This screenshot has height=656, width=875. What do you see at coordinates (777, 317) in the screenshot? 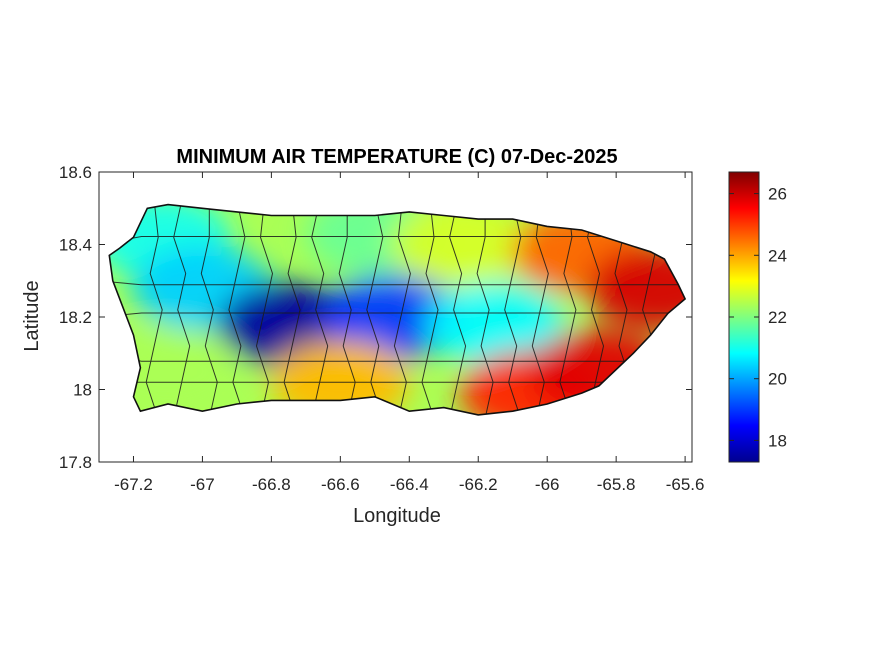
I see `colorbar-tick-label: 22` at bounding box center [777, 317].